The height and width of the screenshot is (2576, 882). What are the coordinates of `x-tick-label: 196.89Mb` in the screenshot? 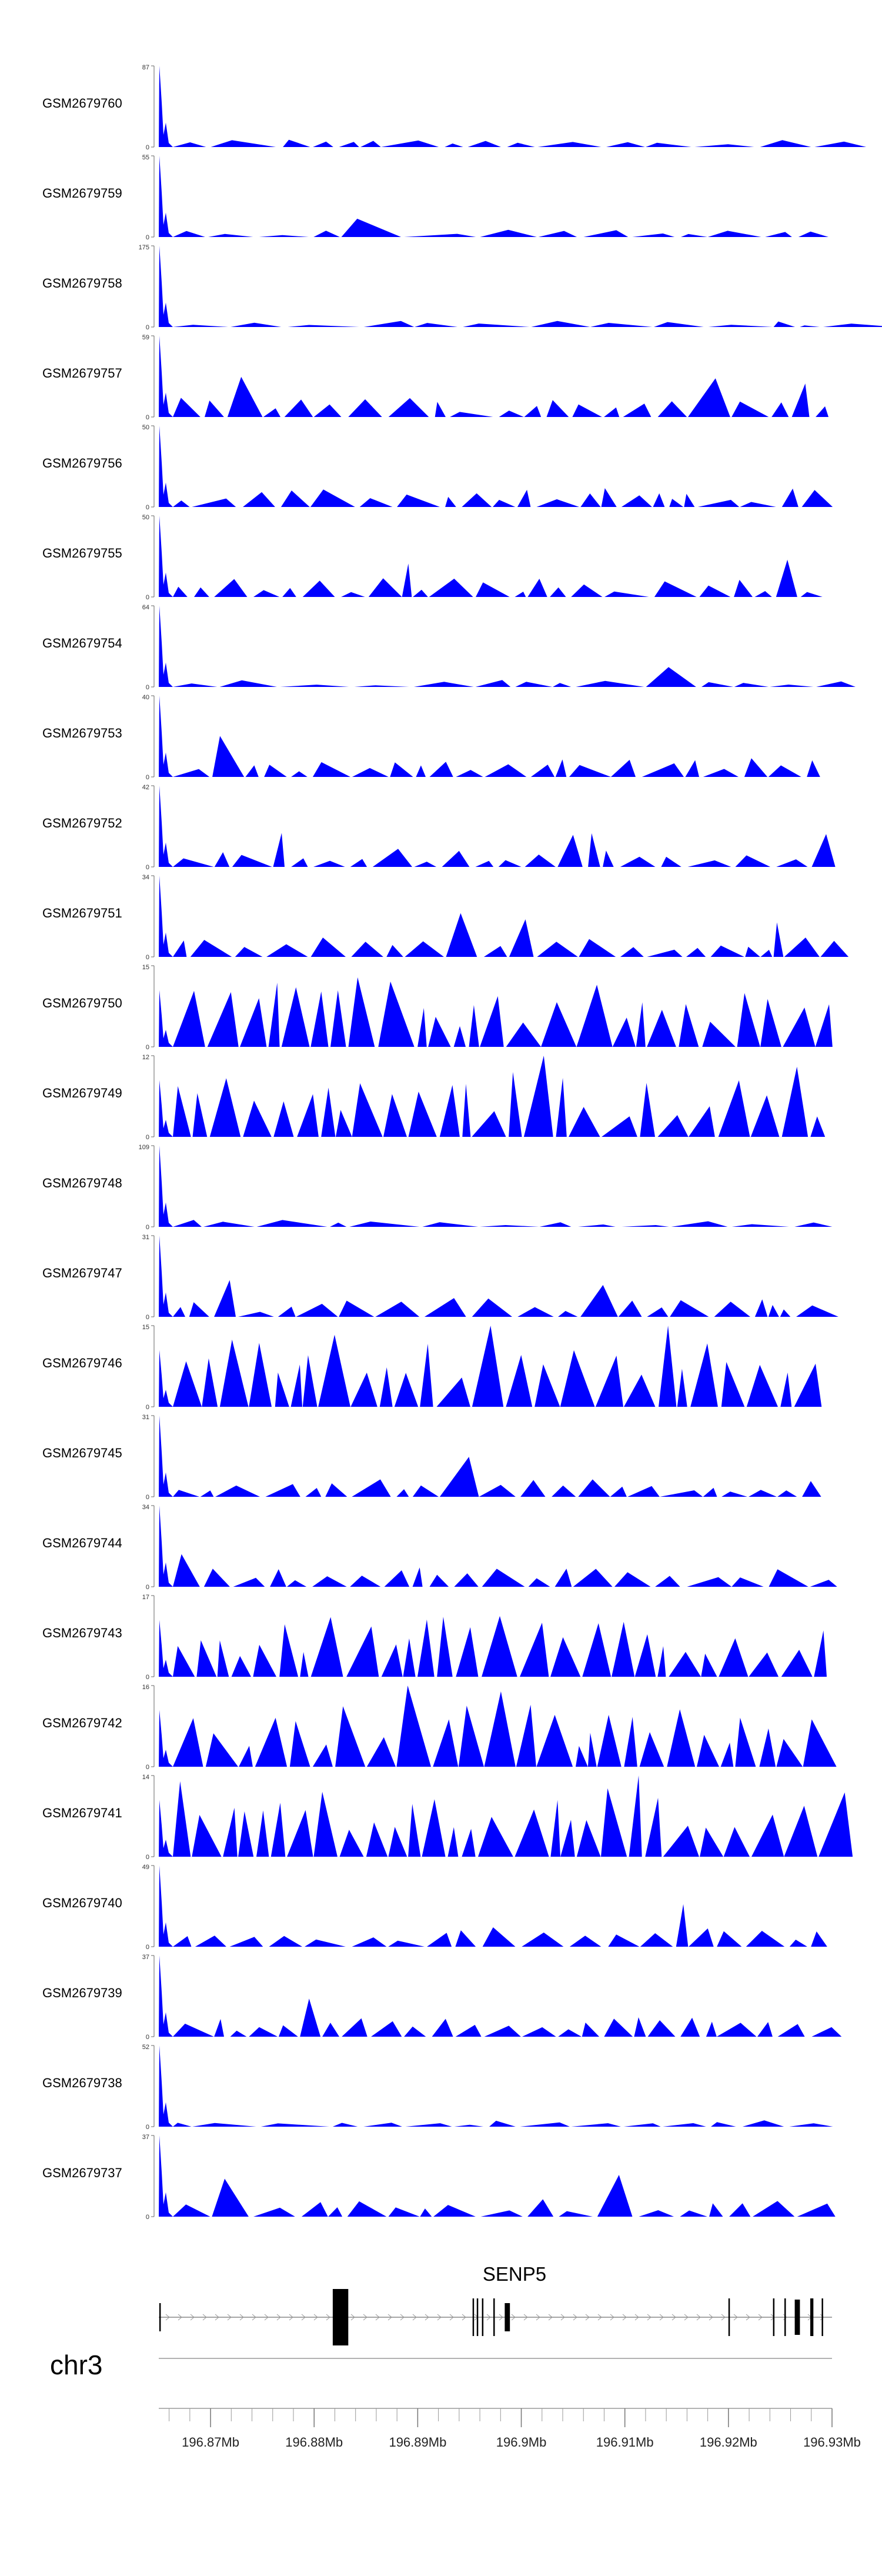 It's located at (417, 2442).